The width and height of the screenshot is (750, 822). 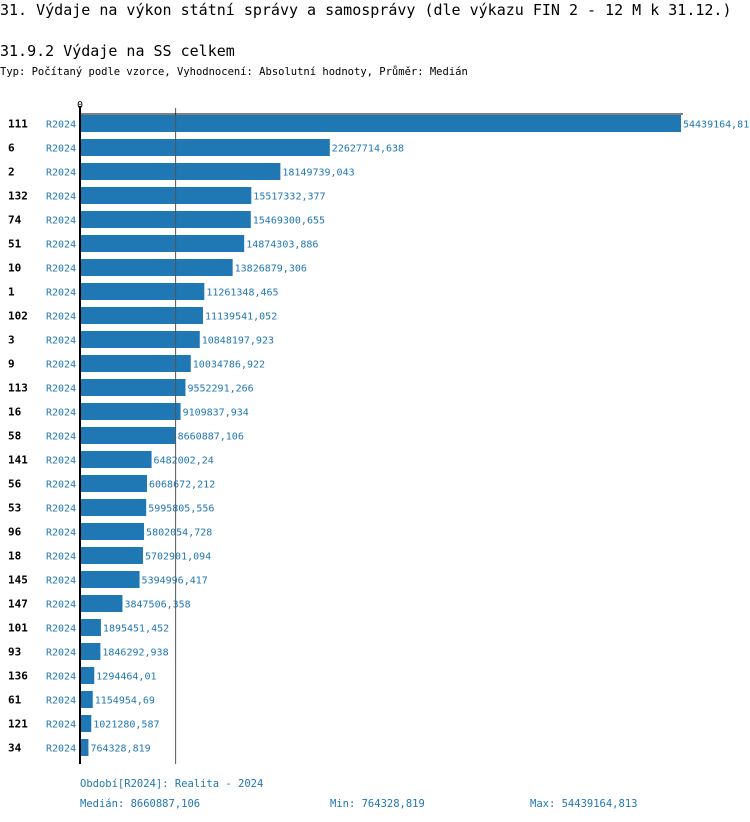 I want to click on value-label: 5802054,728, so click(x=179, y=533).